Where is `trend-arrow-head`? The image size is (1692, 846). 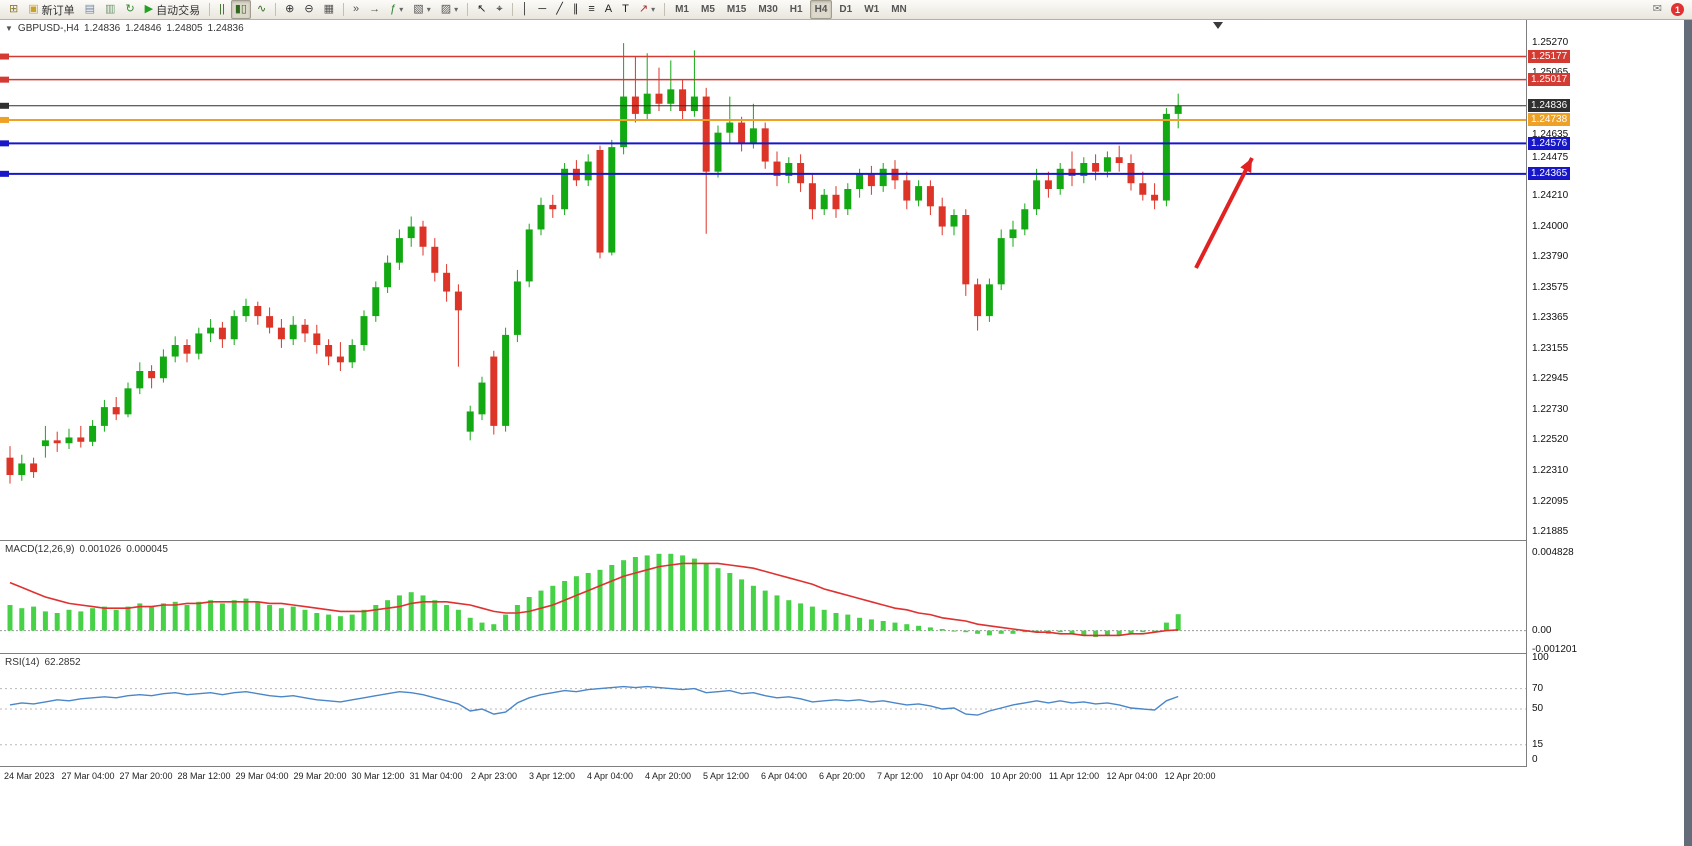 trend-arrow-head is located at coordinates (1246, 165).